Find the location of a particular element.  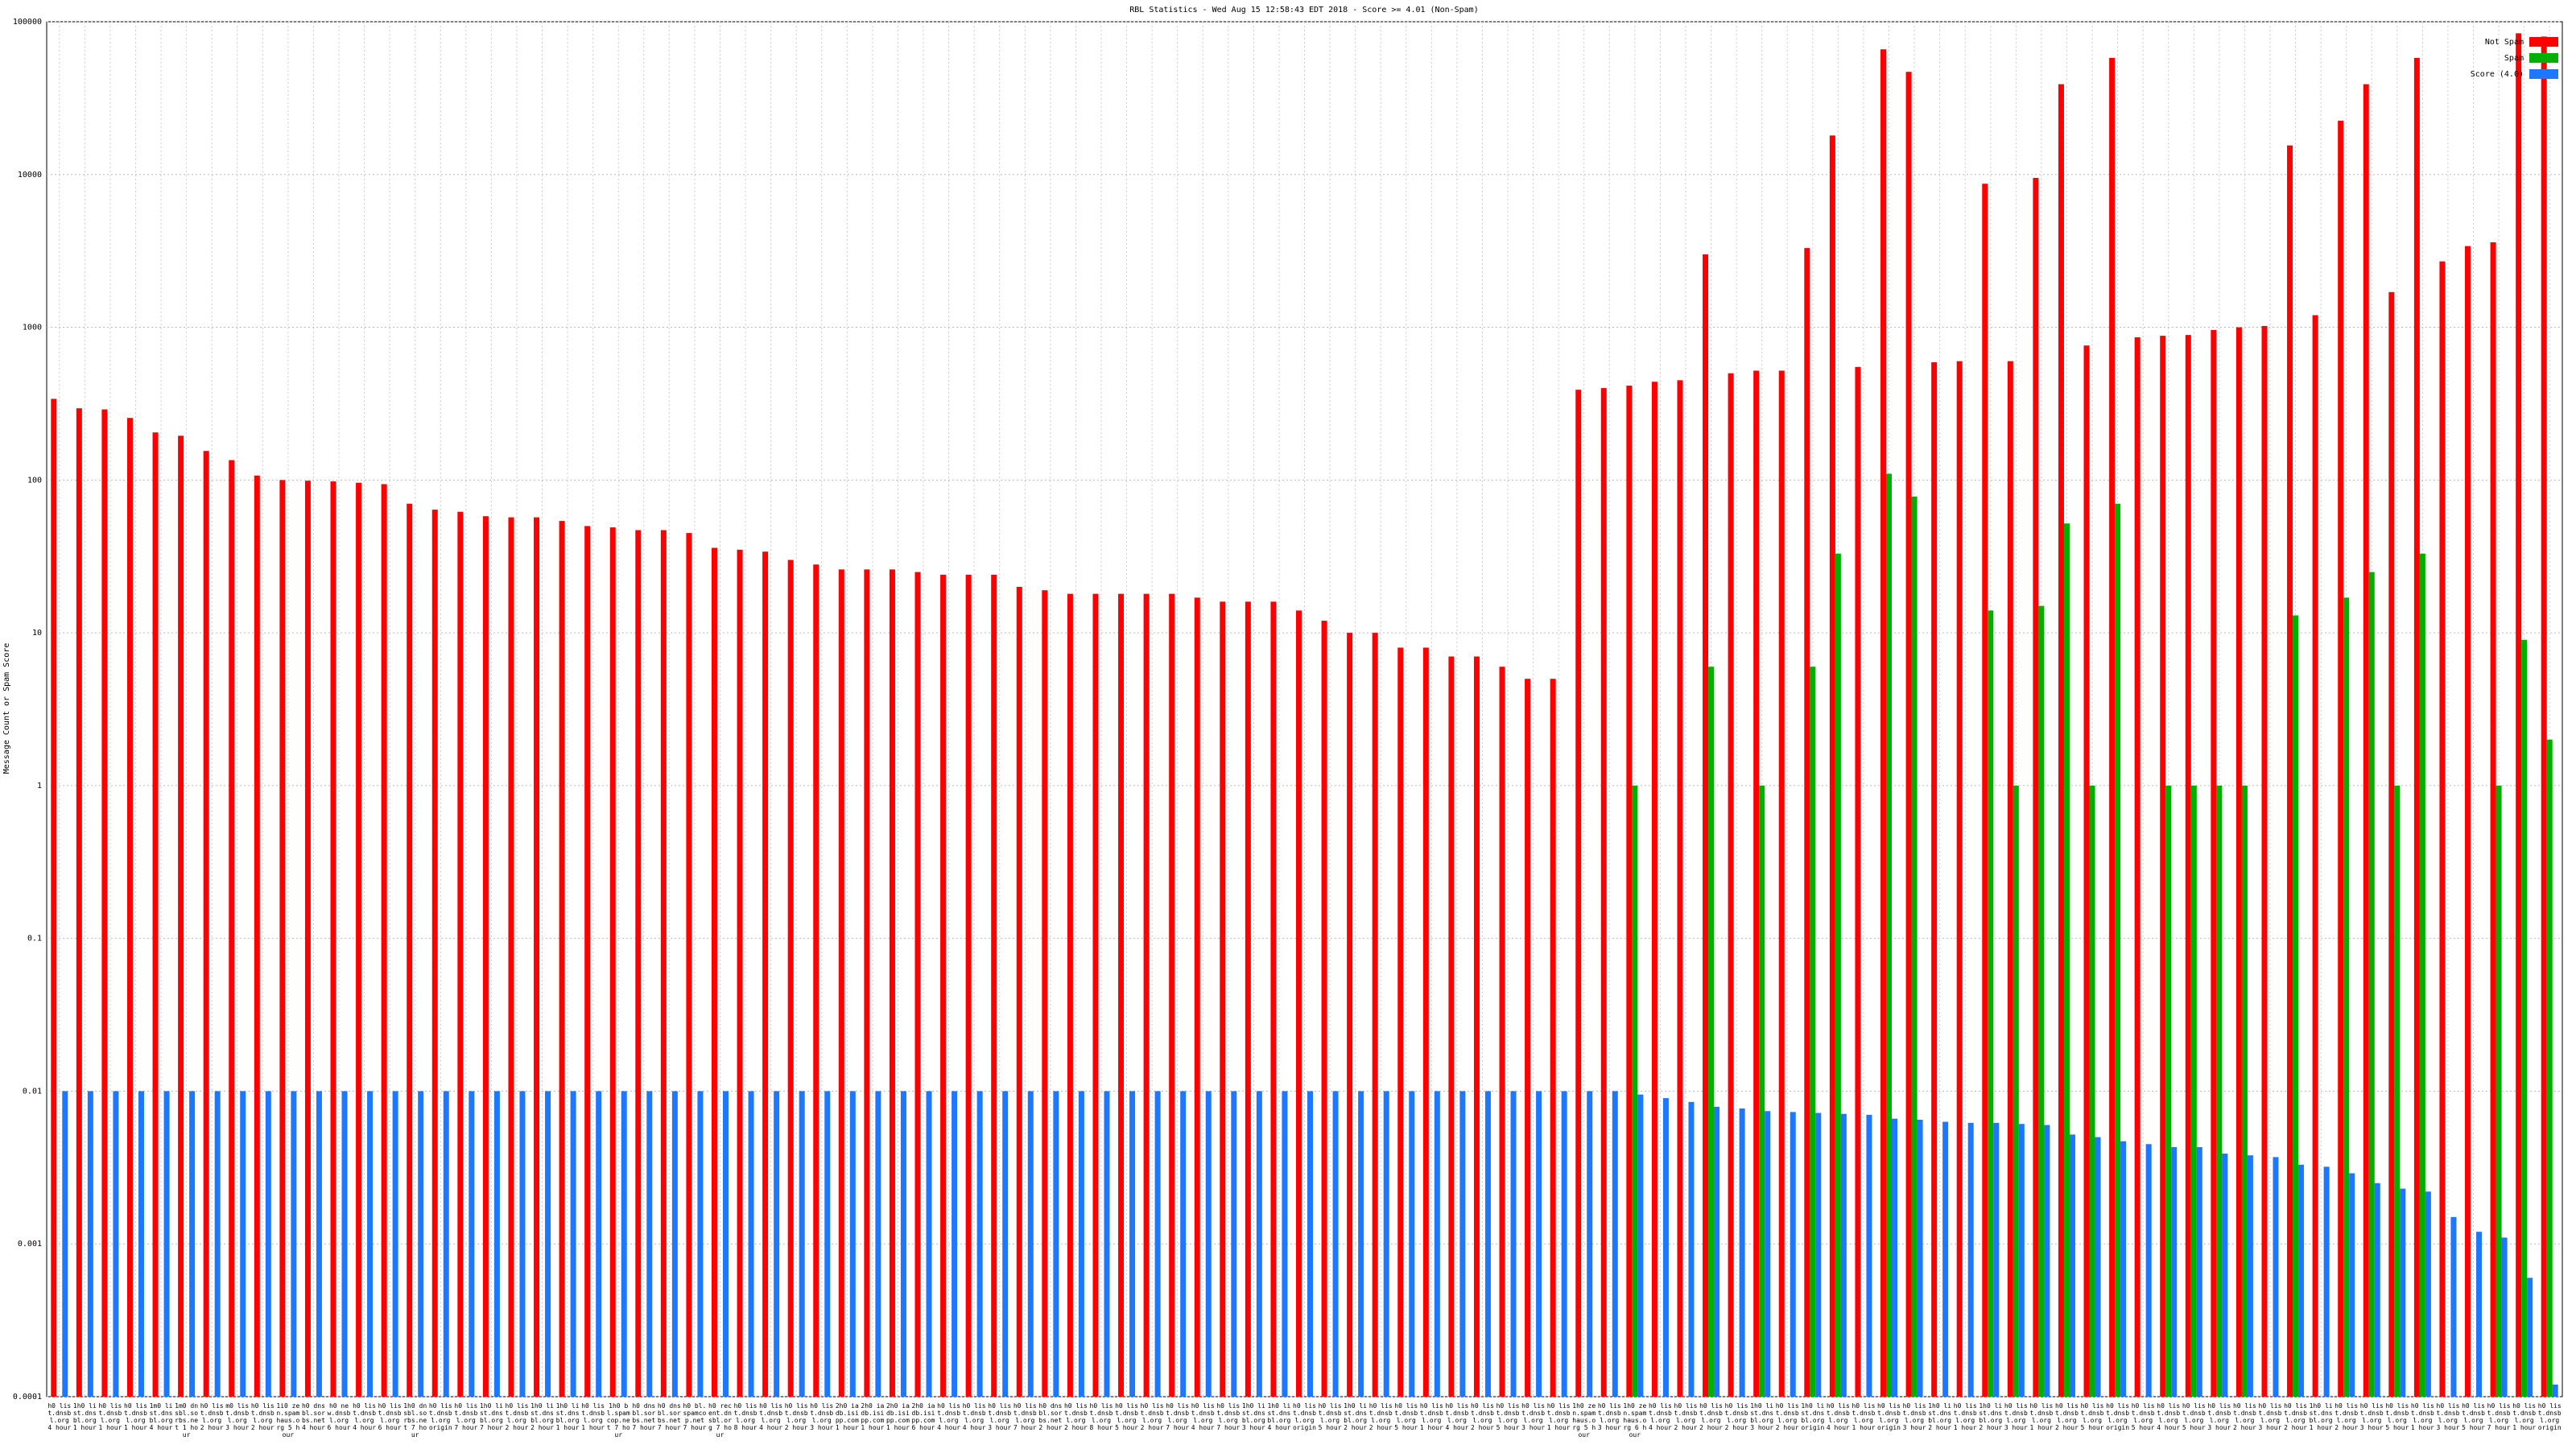

x-tick-label: h0 dnsbl.sorbs.net 7 hour is located at coordinates (644, 1416).